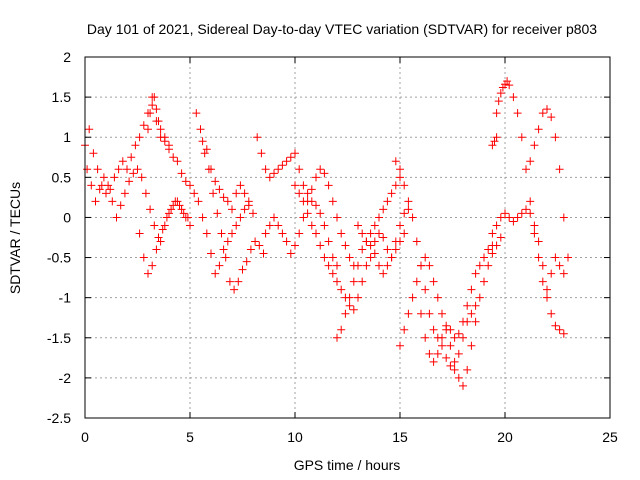 Image resolution: width=640 pixels, height=480 pixels. I want to click on y-tick-label: -1, so click(65, 298).